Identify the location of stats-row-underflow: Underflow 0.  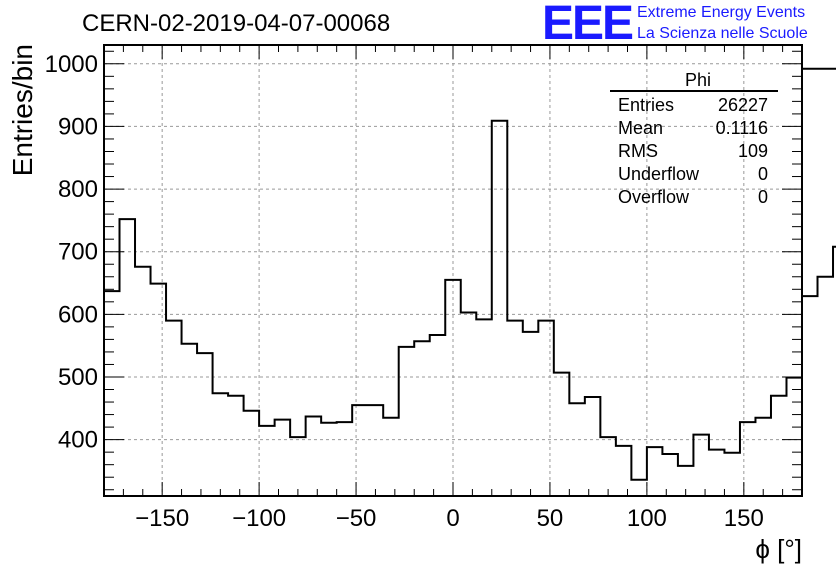
(694, 174).